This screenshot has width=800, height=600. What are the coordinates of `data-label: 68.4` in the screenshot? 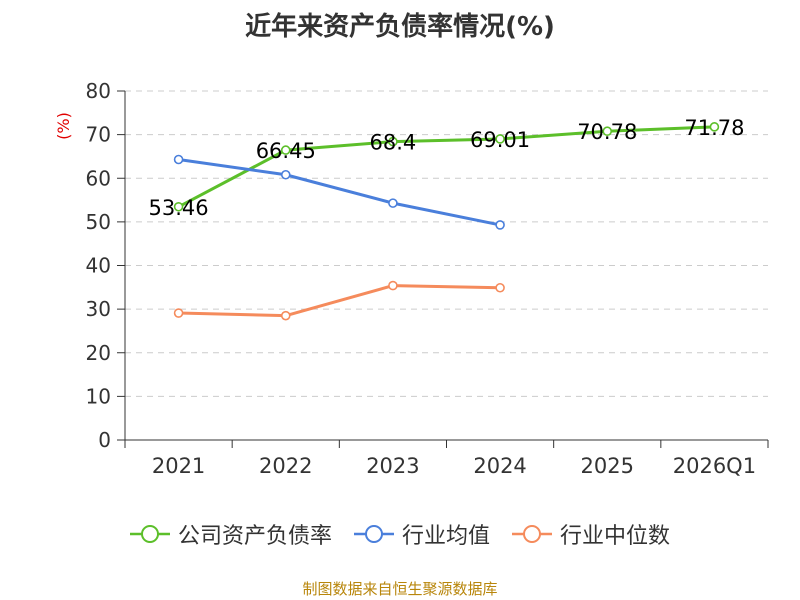 It's located at (393, 143).